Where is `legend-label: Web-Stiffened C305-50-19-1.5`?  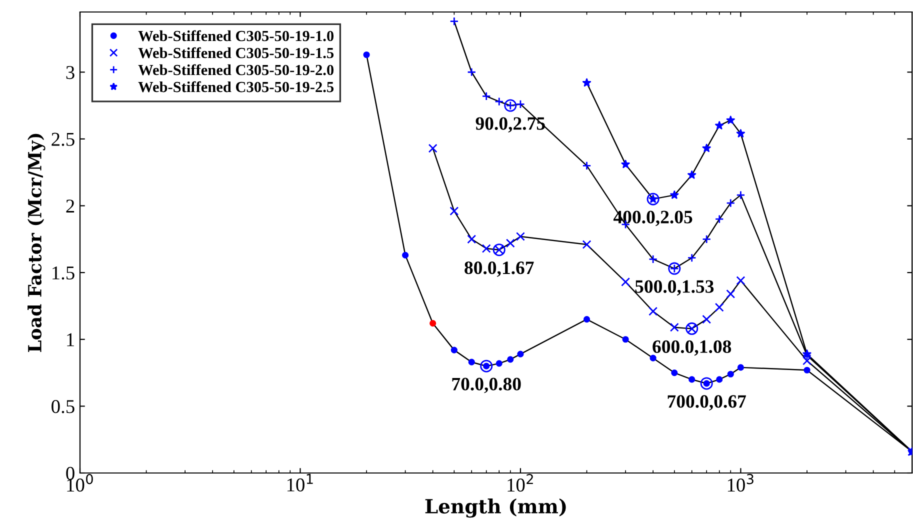
legend-label: Web-Stiffened C305-50-19-1.5 is located at coordinates (236, 52).